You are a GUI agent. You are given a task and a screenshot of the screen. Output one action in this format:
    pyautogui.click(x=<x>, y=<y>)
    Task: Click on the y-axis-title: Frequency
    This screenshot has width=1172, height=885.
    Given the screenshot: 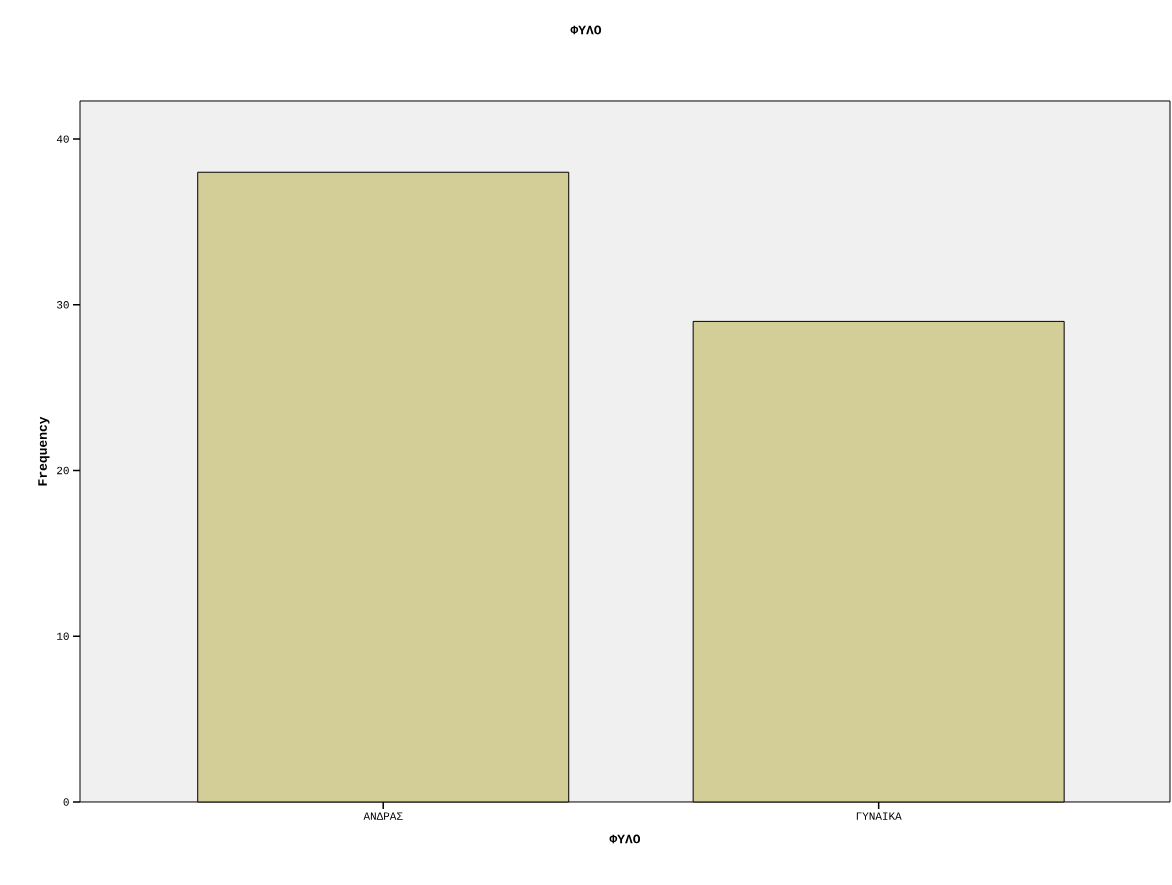 What is the action you would take?
    pyautogui.click(x=44, y=451)
    